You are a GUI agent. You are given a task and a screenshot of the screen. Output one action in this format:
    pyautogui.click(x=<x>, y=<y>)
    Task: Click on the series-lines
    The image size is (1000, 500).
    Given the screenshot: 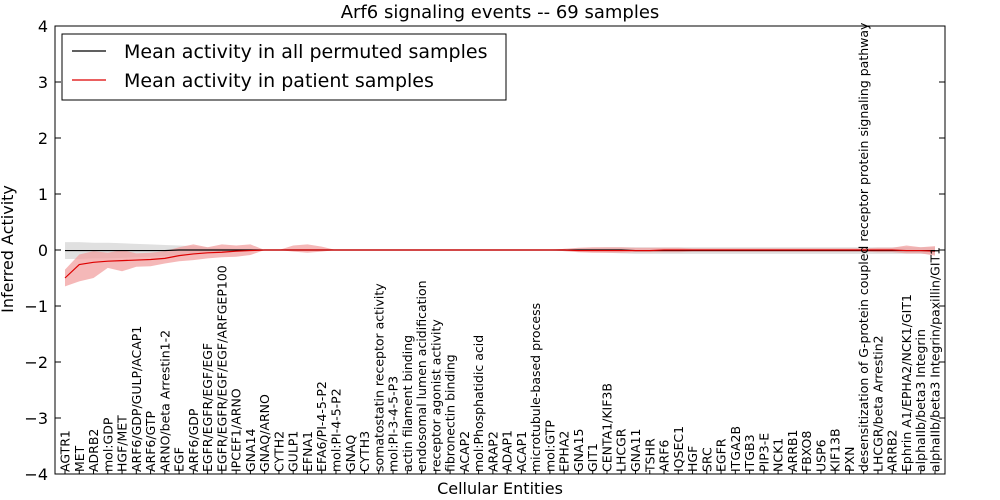 What is the action you would take?
    pyautogui.click(x=500, y=264)
    